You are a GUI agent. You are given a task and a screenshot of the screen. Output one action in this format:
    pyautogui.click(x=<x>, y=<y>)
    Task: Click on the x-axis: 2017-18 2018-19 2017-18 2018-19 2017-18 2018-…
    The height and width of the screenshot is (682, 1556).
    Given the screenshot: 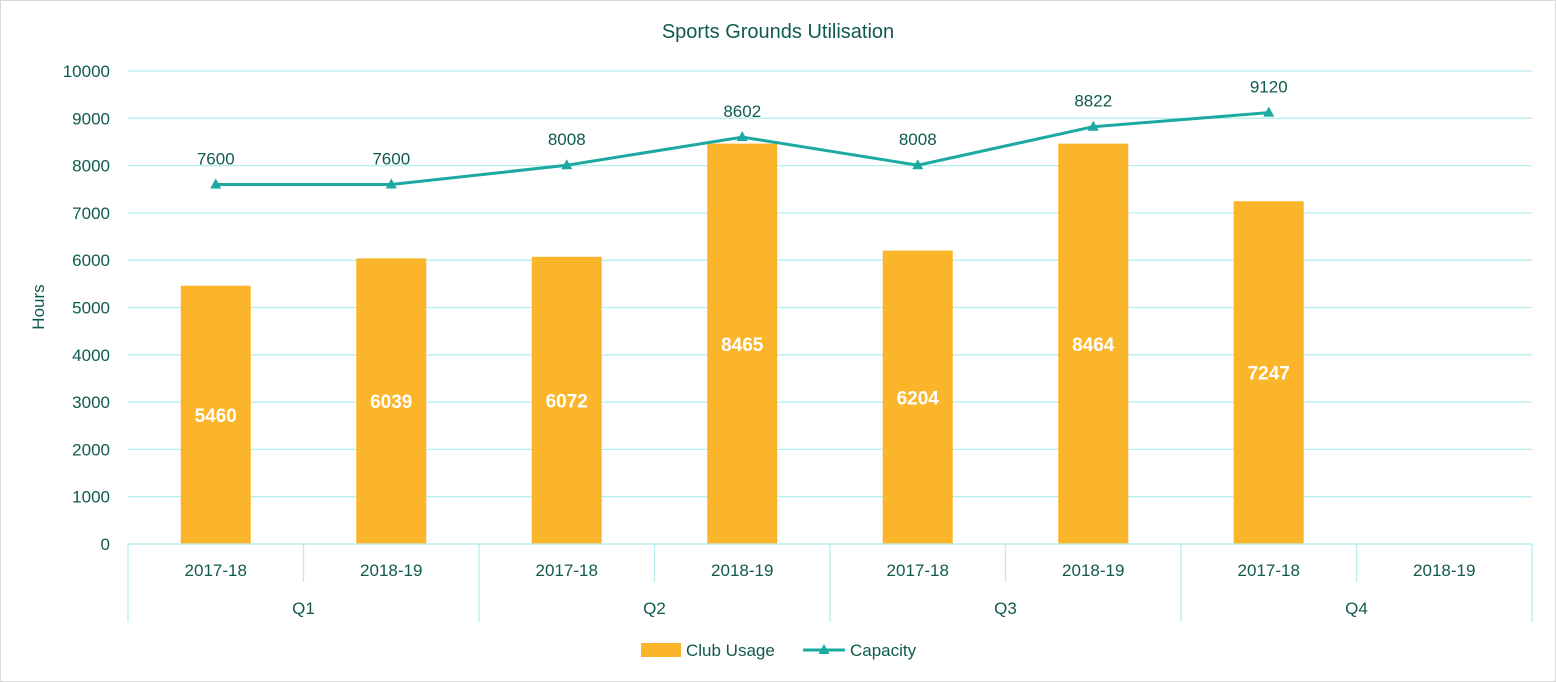 What is the action you would take?
    pyautogui.click(x=830, y=582)
    